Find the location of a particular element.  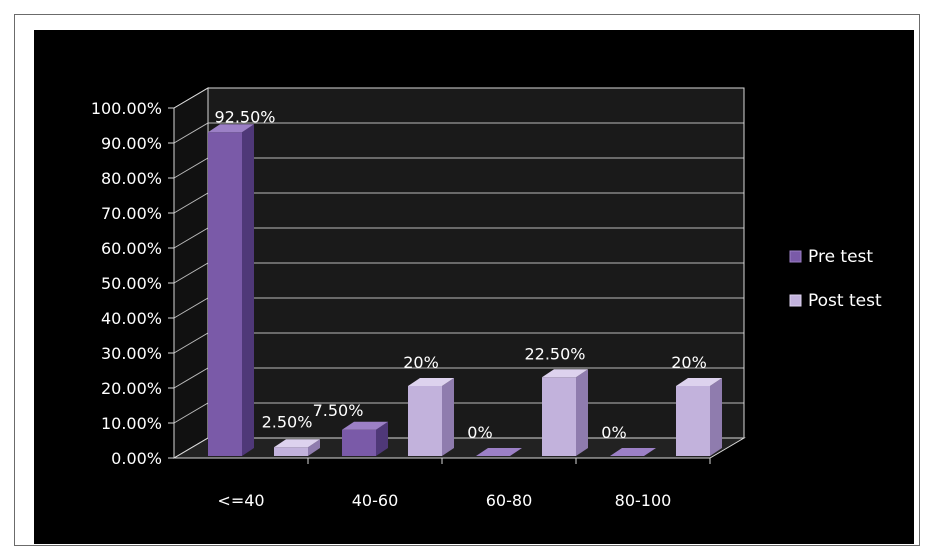

x-tick-label: 80-100 is located at coordinates (643, 500).